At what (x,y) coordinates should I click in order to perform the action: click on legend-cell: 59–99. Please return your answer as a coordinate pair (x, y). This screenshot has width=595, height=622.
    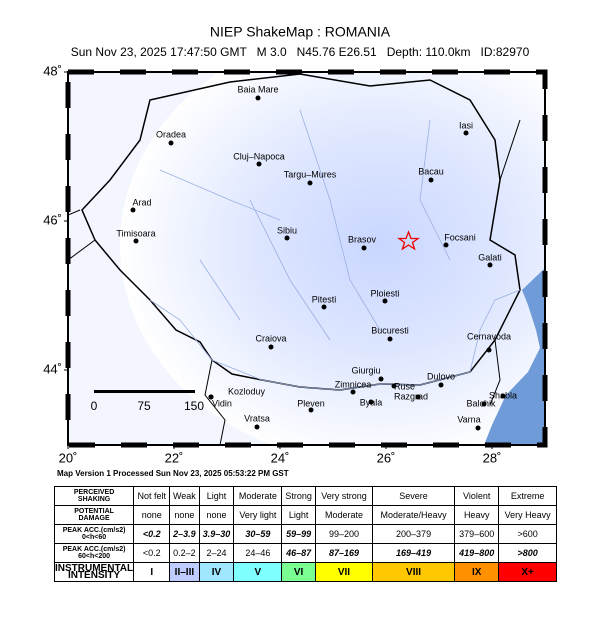
    Looking at the image, I should click on (298, 534).